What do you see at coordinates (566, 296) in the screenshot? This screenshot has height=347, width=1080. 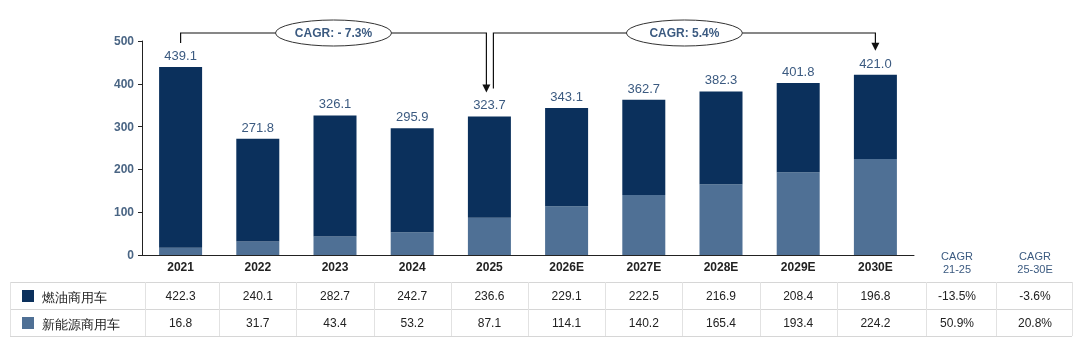 I see `data-label: 229.1` at bounding box center [566, 296].